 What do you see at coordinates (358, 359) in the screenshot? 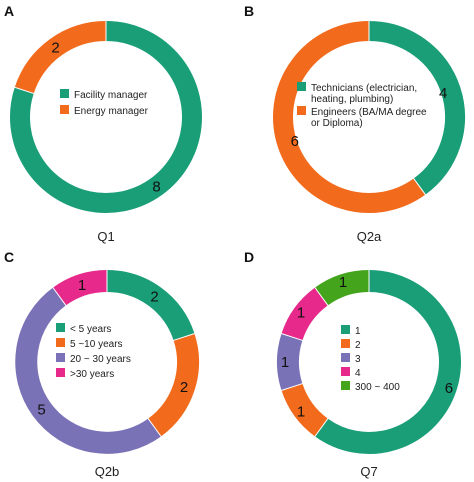
I see `legend-label: 3` at bounding box center [358, 359].